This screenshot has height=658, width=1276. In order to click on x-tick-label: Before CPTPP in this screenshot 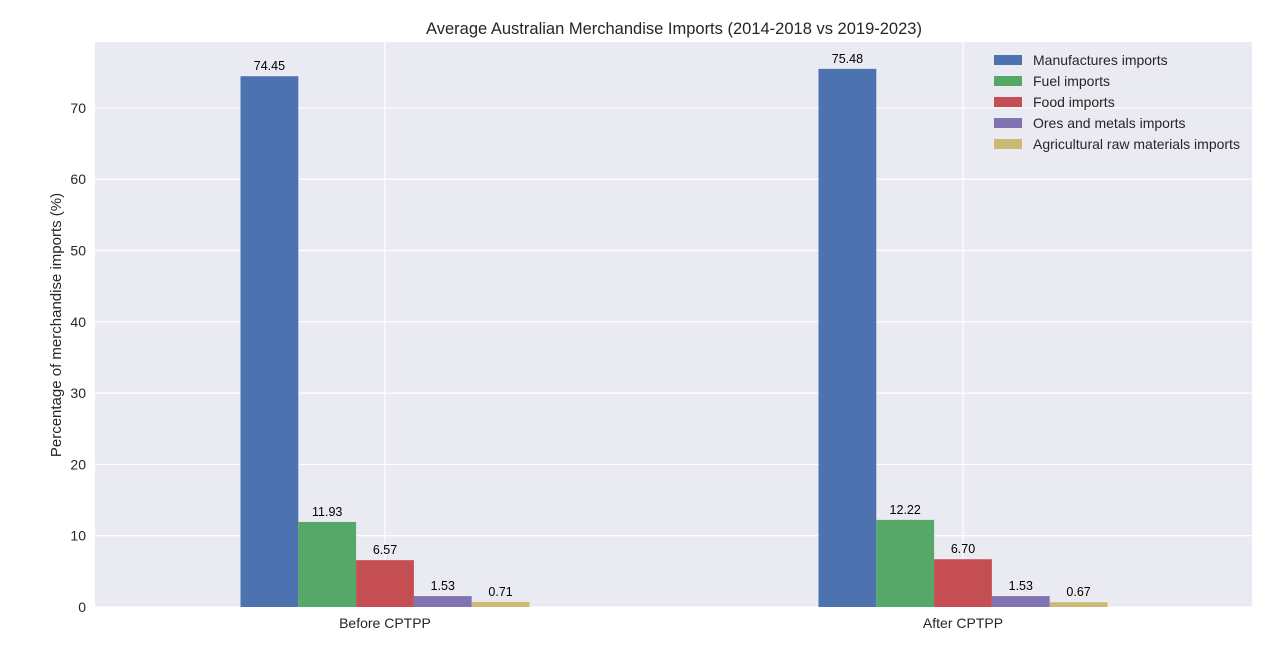, I will do `click(385, 623)`.